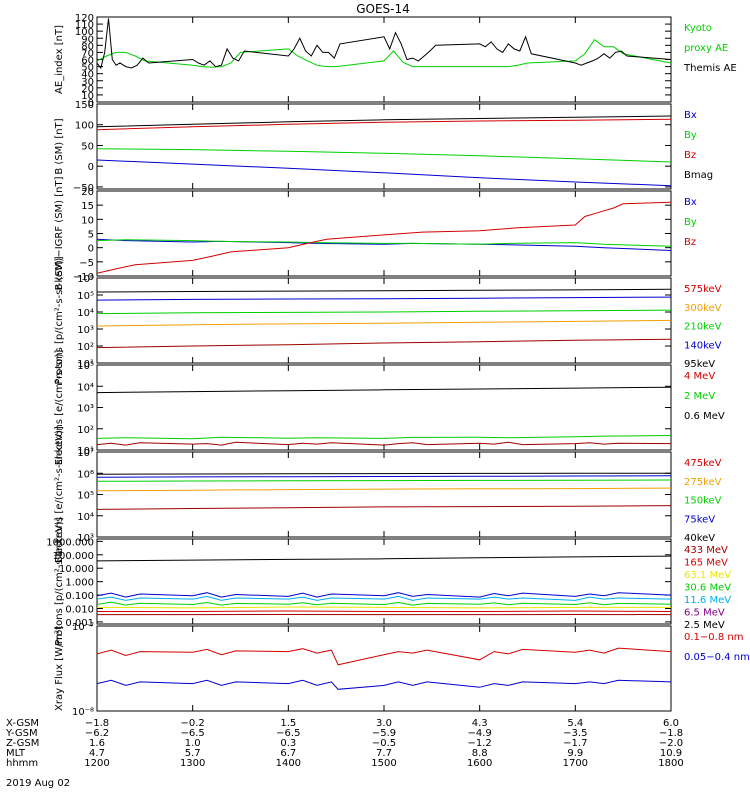 Image resolution: width=750 pixels, height=800 pixels. Describe the element at coordinates (699, 376) in the screenshot. I see `legend-entry: 4 MeV` at that location.